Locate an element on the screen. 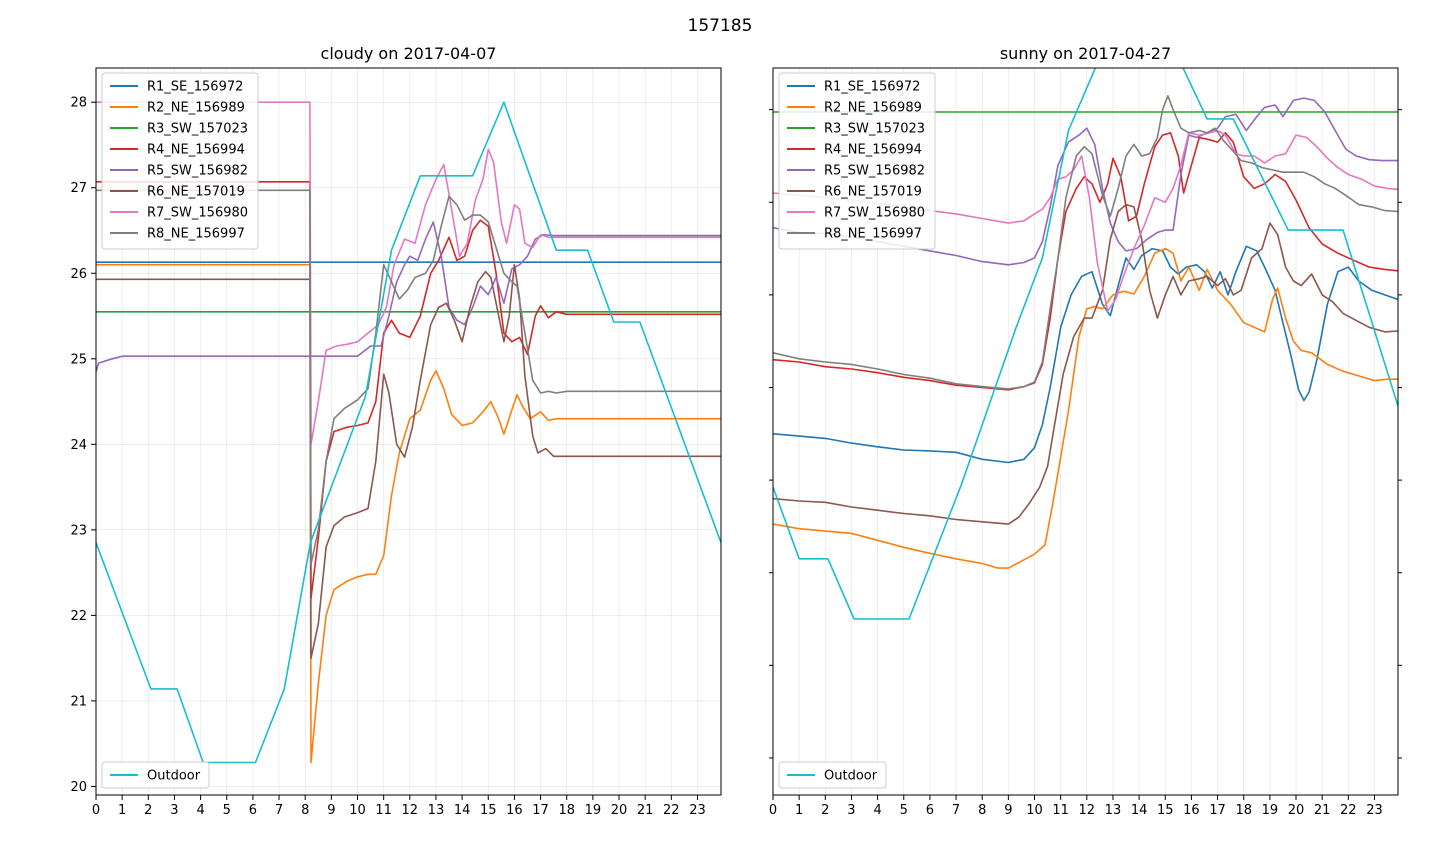 The width and height of the screenshot is (1440, 864). figure-suptitle: 157185 is located at coordinates (720, 26).